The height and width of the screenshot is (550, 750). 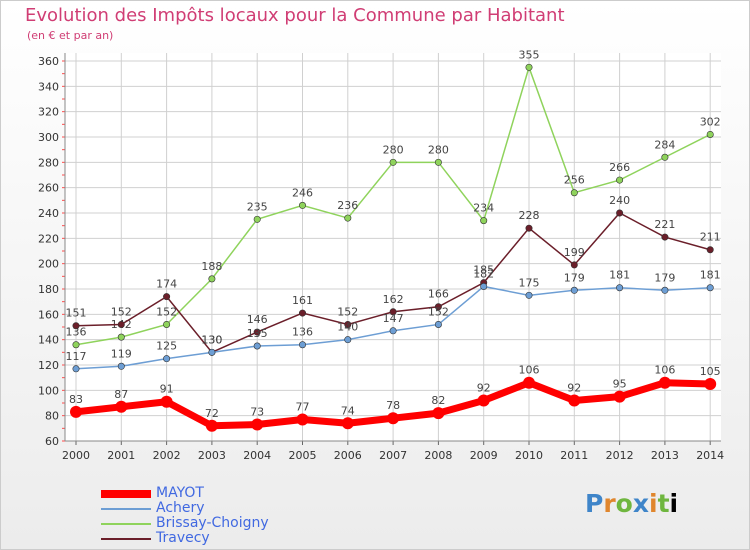 What do you see at coordinates (438, 455) in the screenshot?
I see `x-tick-label: 2008` at bounding box center [438, 455].